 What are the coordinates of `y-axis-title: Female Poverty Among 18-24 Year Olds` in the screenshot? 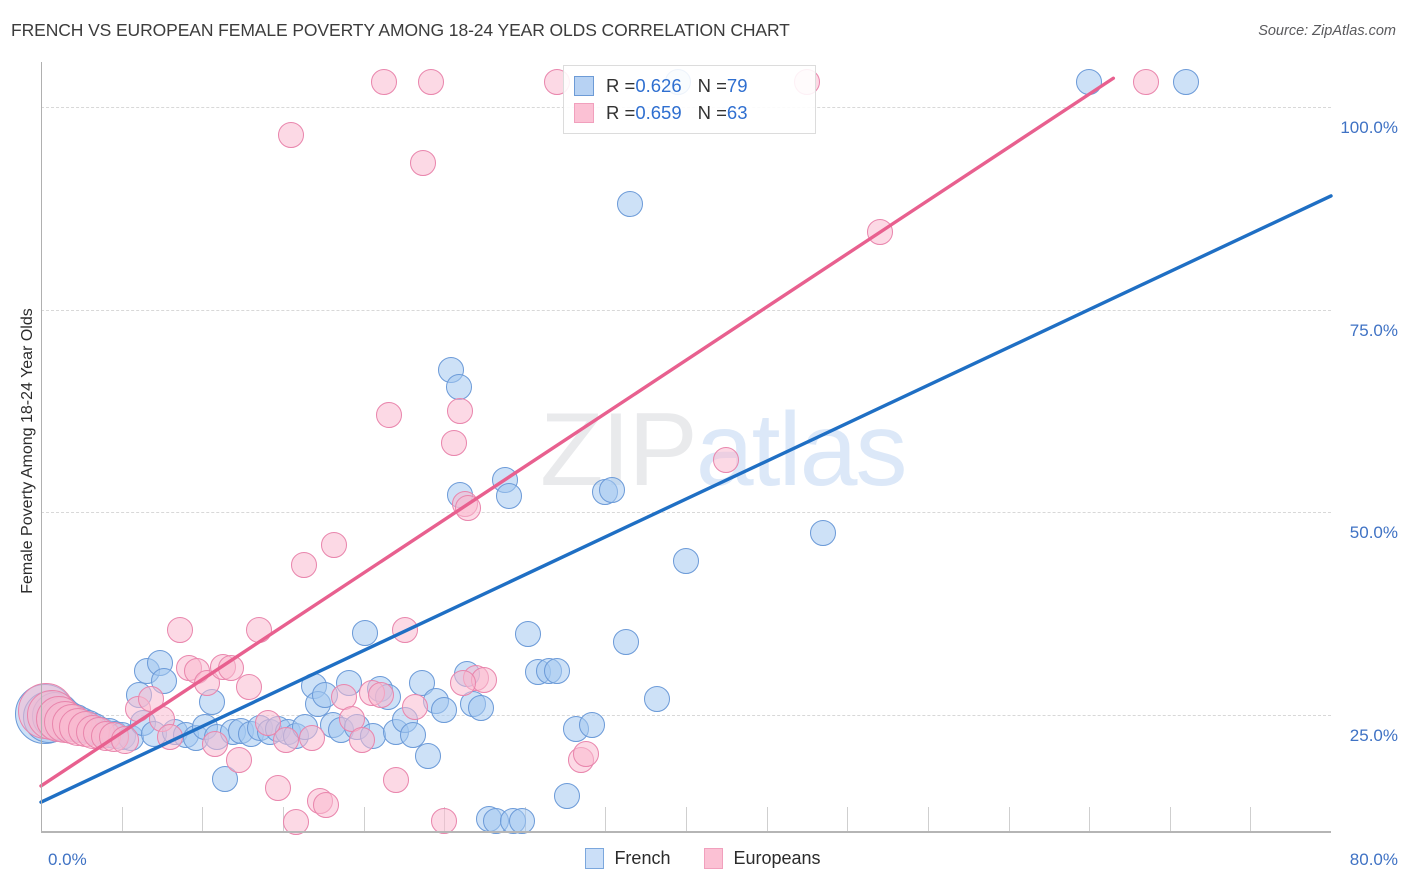 It's located at (27, 451).